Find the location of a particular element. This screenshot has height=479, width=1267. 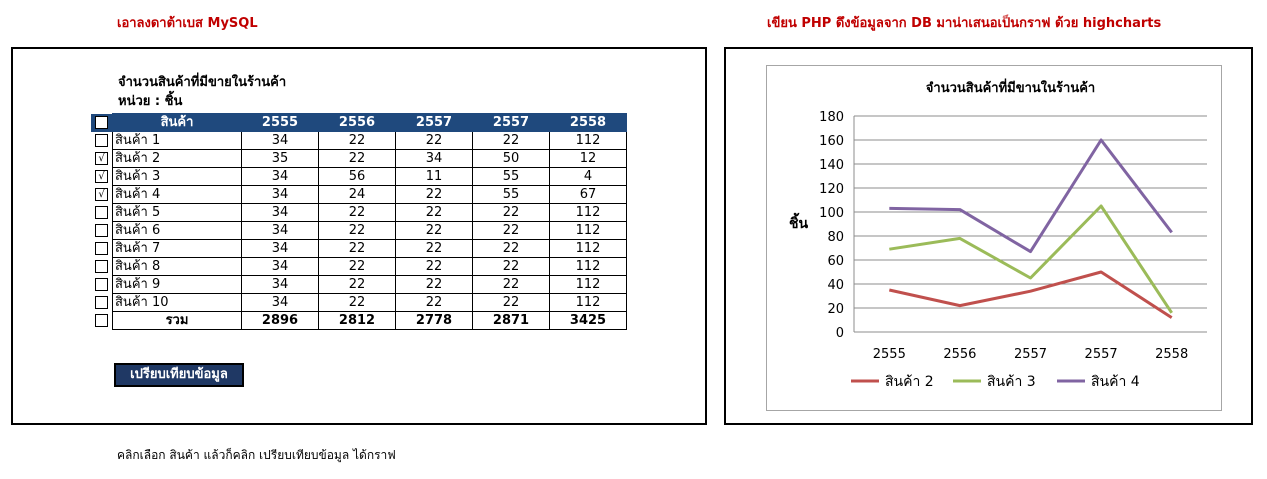

y-tick-label: 140 is located at coordinates (831, 165).